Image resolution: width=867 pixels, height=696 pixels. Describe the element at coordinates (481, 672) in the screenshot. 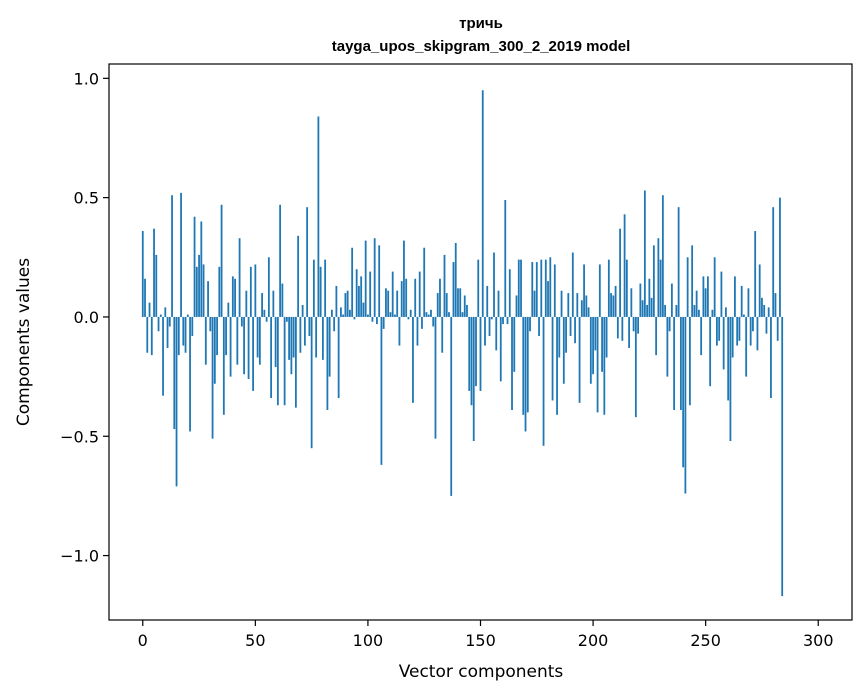

I see `x-axis-label: Vector components` at that location.